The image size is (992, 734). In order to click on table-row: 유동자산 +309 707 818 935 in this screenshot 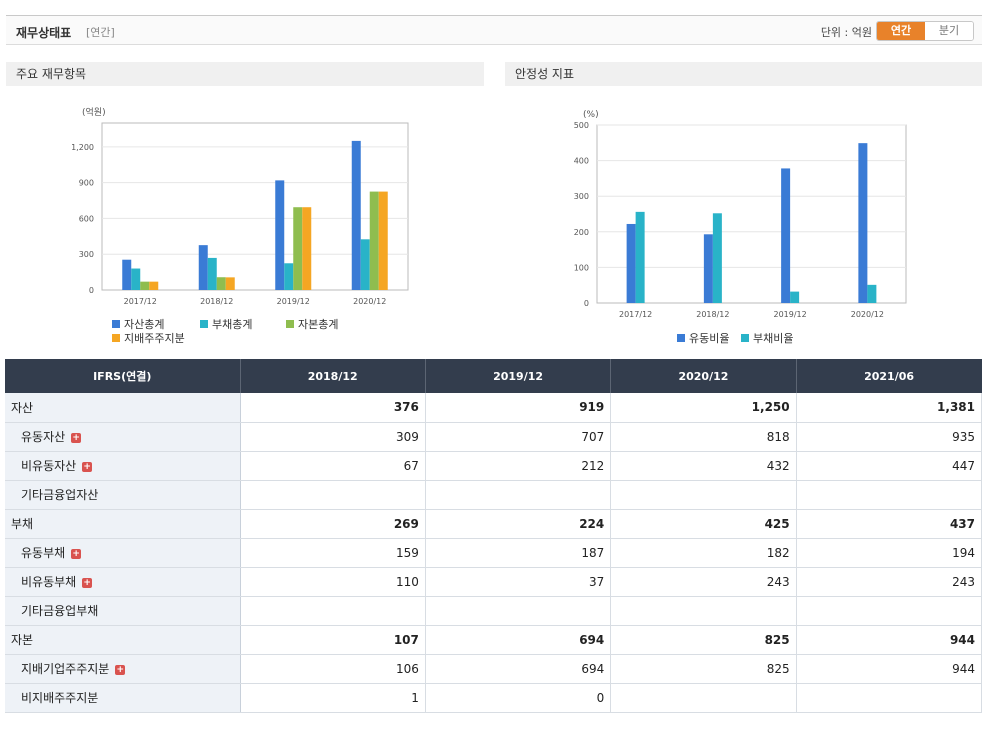, I will do `click(494, 437)`.